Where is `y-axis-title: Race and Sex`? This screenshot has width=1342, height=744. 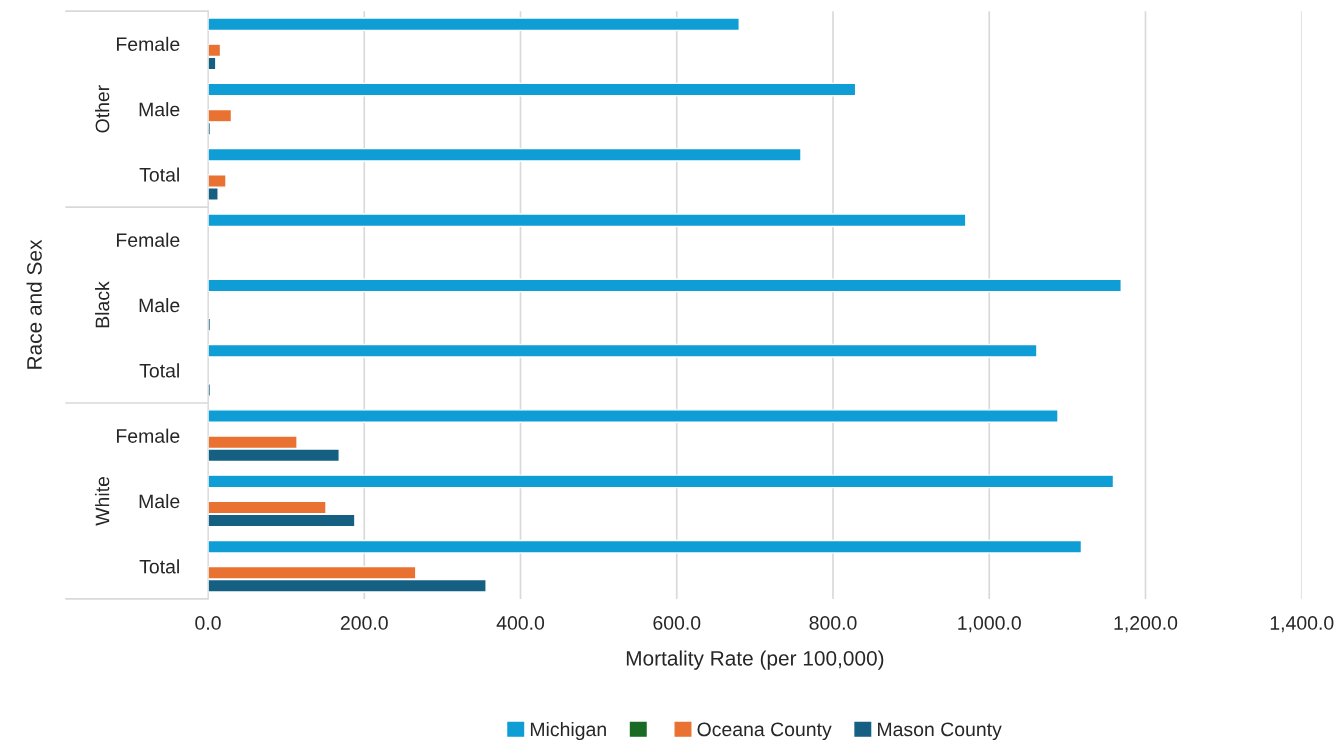
y-axis-title: Race and Sex is located at coordinates (34, 304).